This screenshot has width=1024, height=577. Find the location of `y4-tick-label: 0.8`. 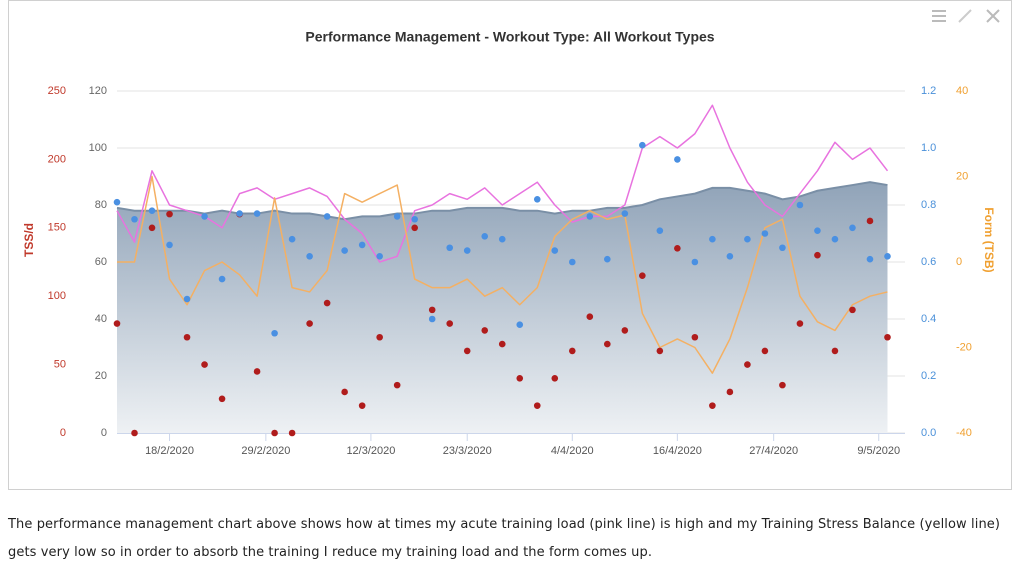

y4-tick-label: 0.8 is located at coordinates (928, 205).